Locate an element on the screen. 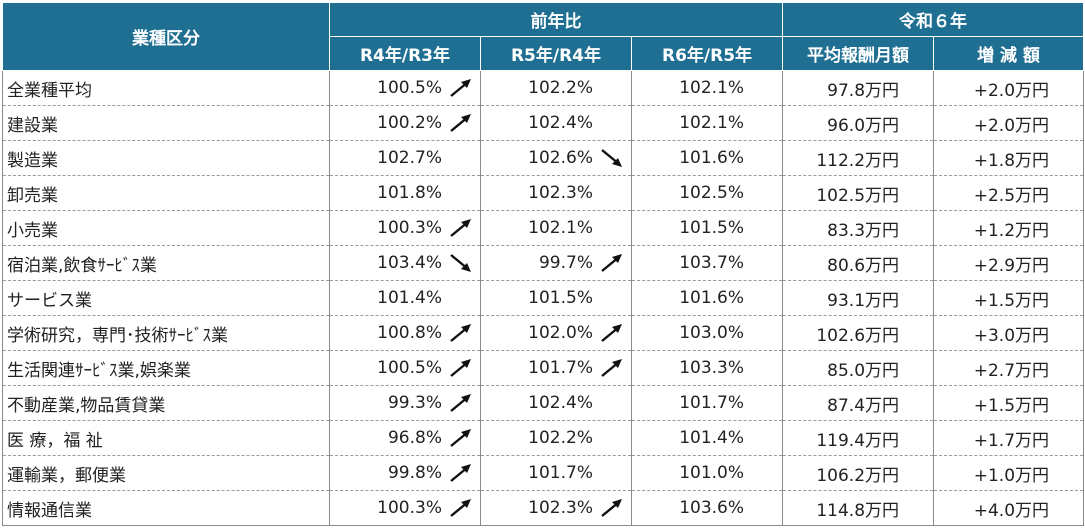  table-row: サービス業 101.4% 101.5% 101.6% 93.1万円 +1.5万円 is located at coordinates (543, 298).